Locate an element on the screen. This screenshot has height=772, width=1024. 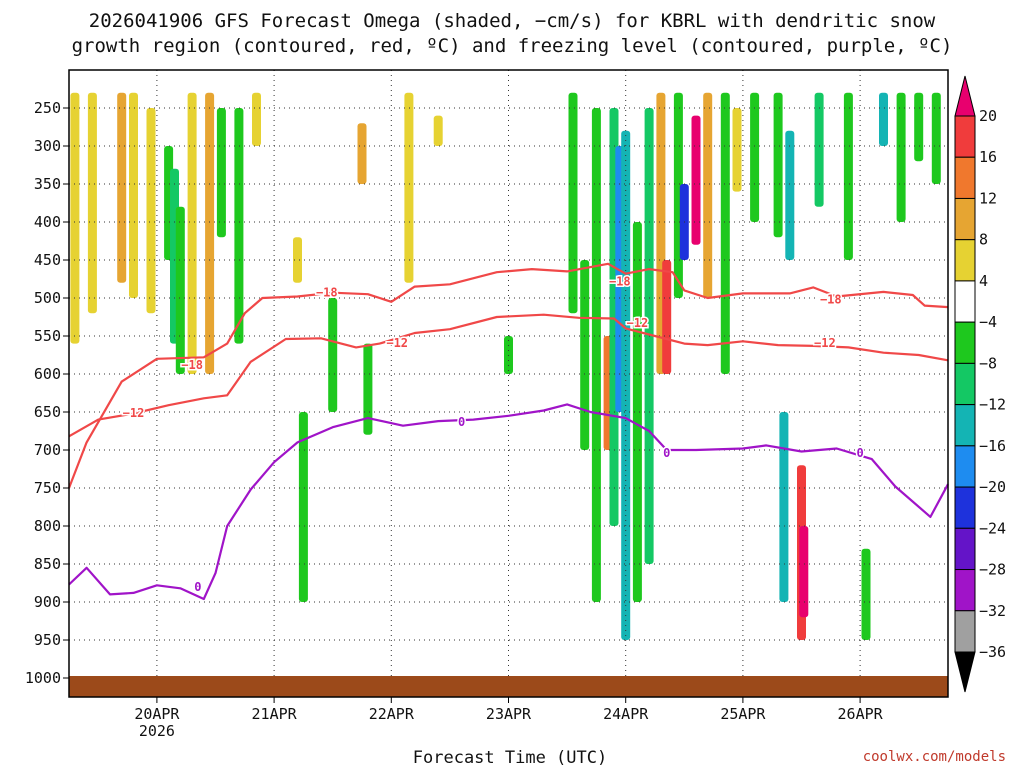
x-axis-label: Forecast Time (UTC) is located at coordinates (510, 758).